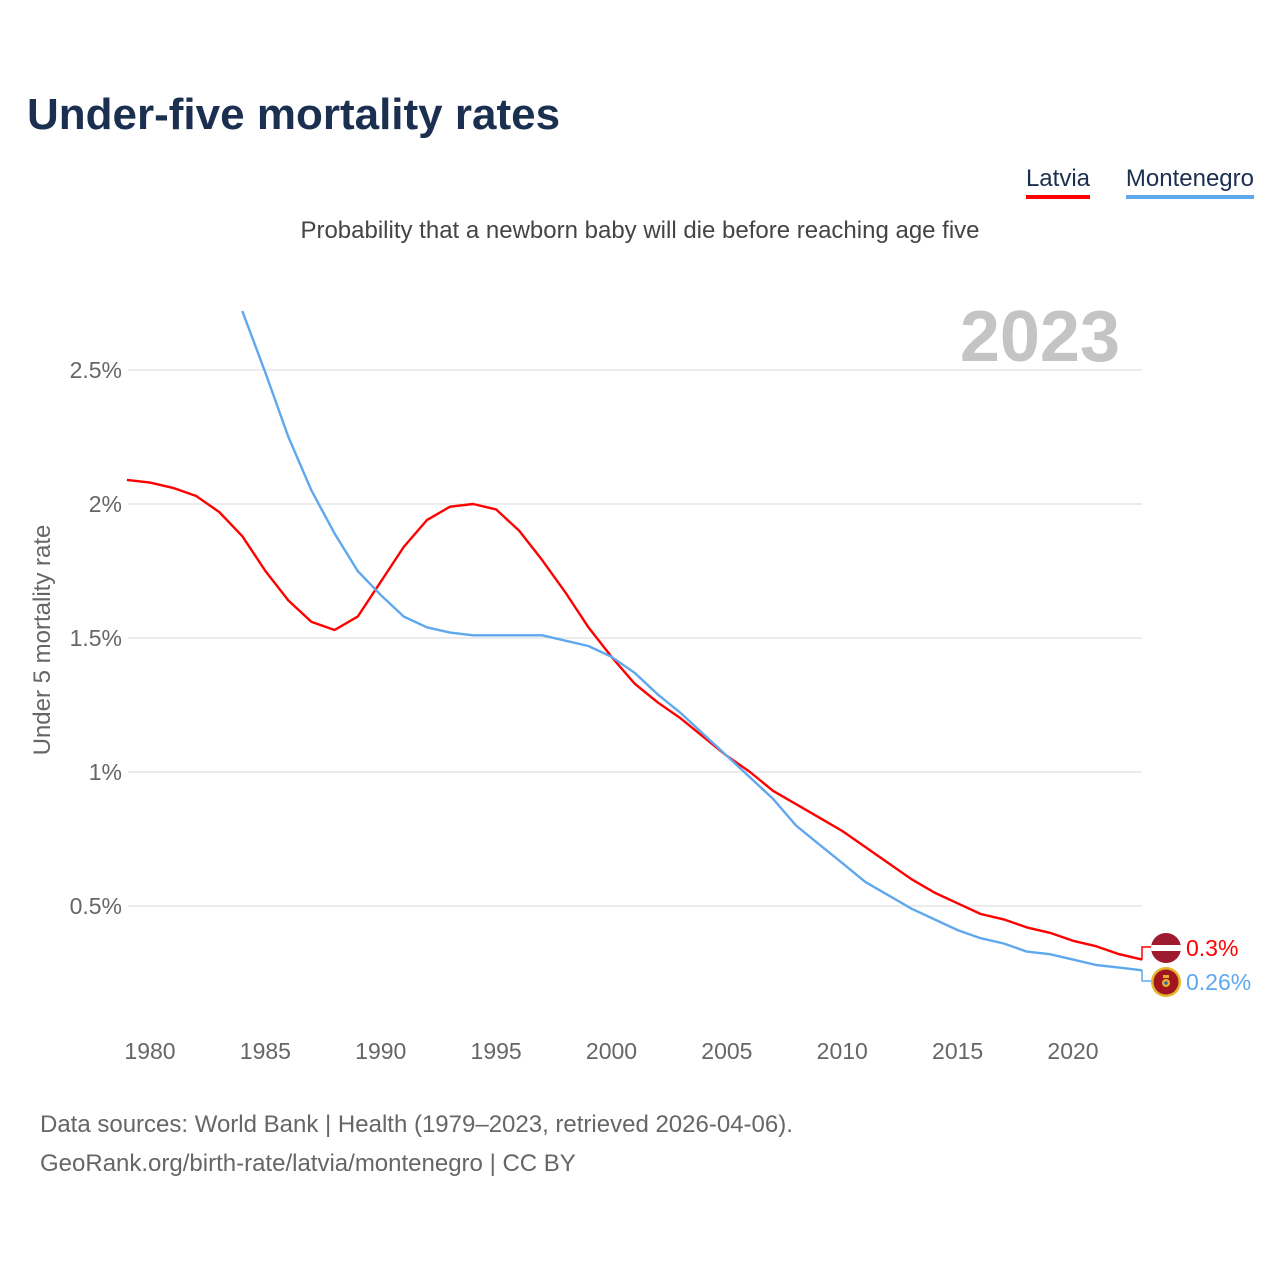 The width and height of the screenshot is (1280, 1280). Describe the element at coordinates (149, 1051) in the screenshot. I see `x-tick-label: 1980` at that location.